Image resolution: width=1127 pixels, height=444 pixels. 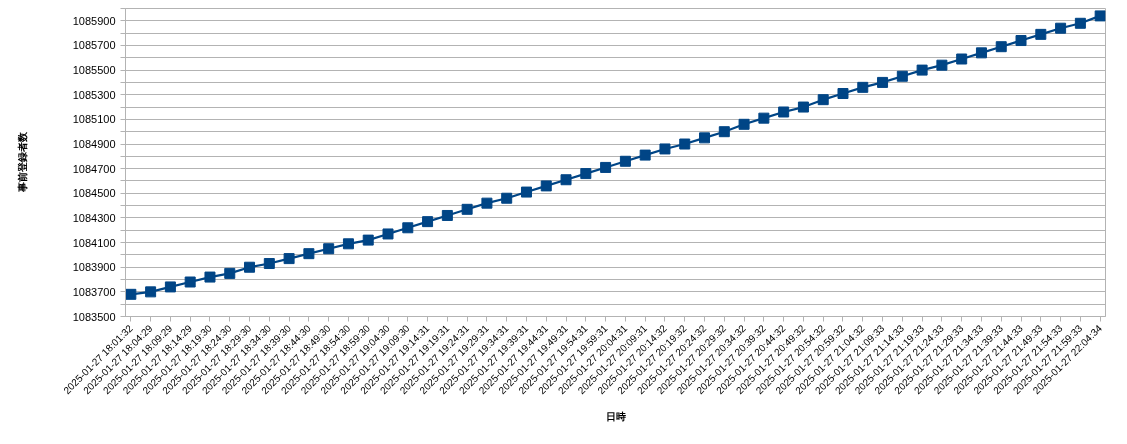 I want to click on y-tick-label: 1083500, so click(x=94, y=316).